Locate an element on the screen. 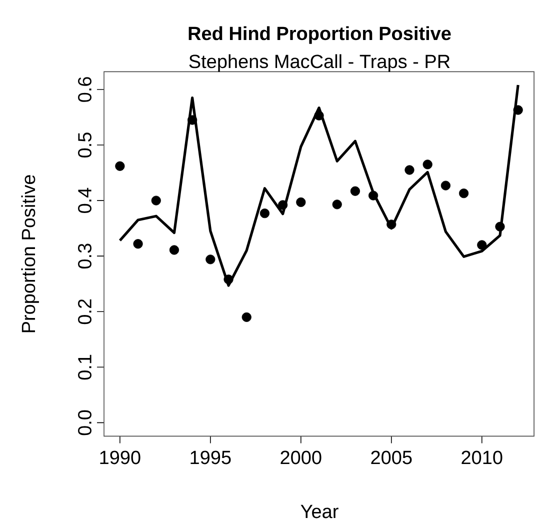  y-tick-label: 0.6 is located at coordinates (85, 89).